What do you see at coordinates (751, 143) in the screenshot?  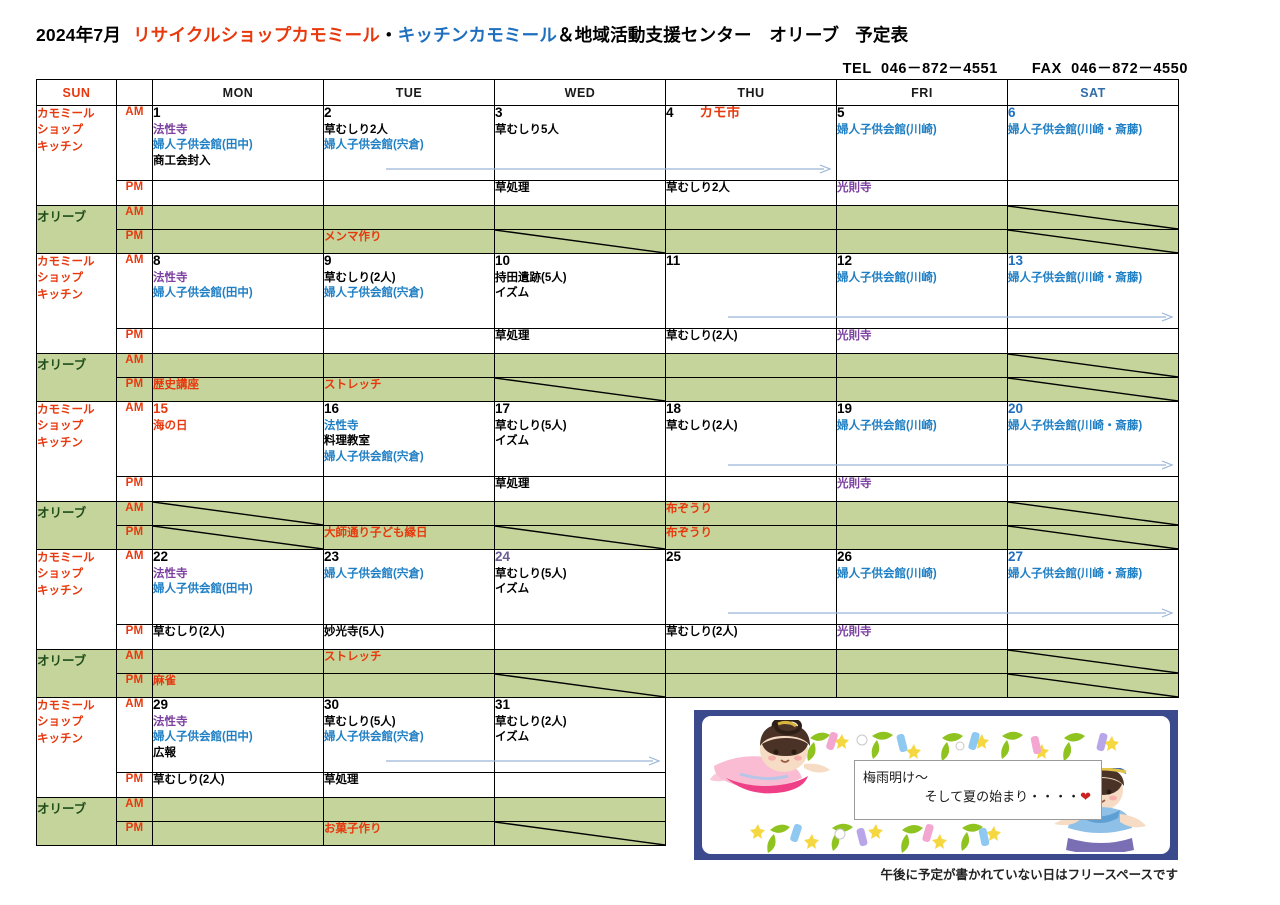 I see `day-cell-am: 4 カモ市` at bounding box center [751, 143].